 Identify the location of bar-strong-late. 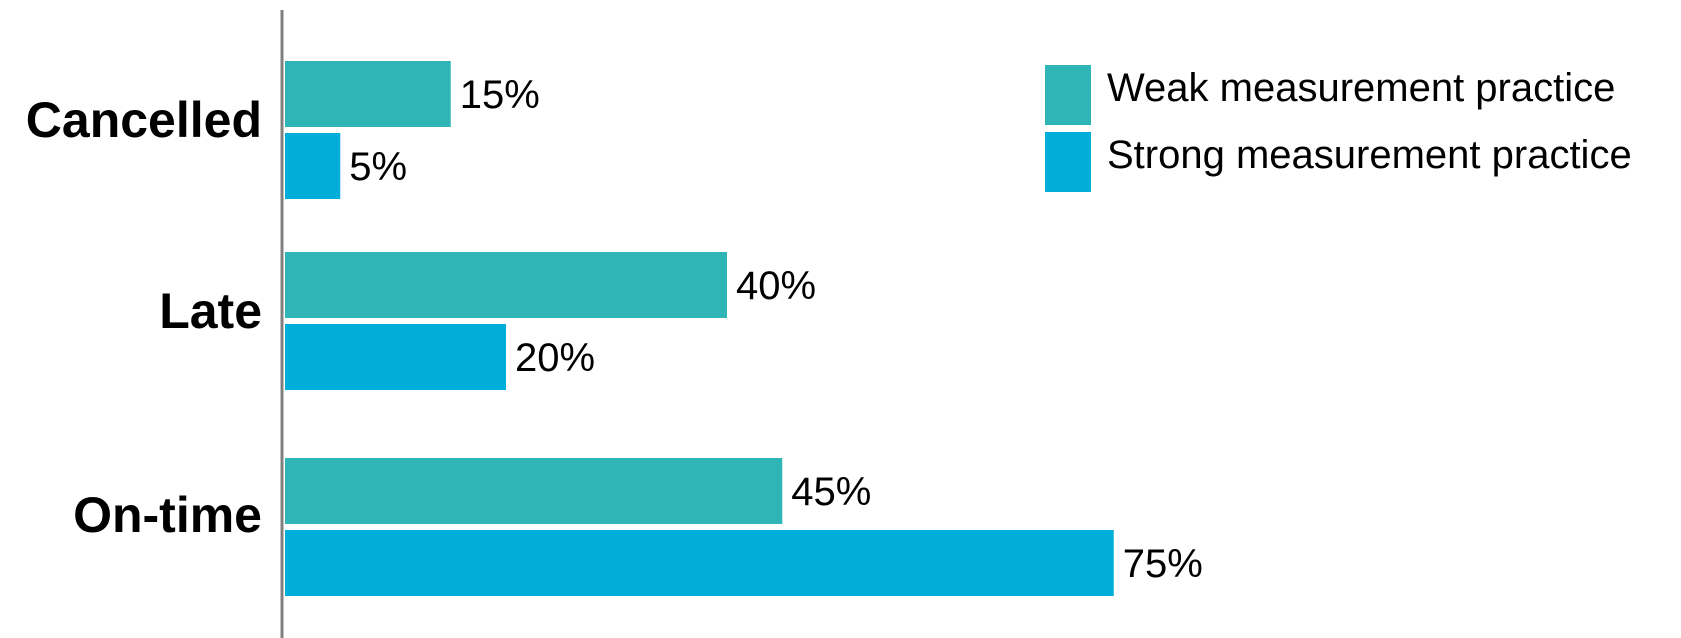
(395, 357).